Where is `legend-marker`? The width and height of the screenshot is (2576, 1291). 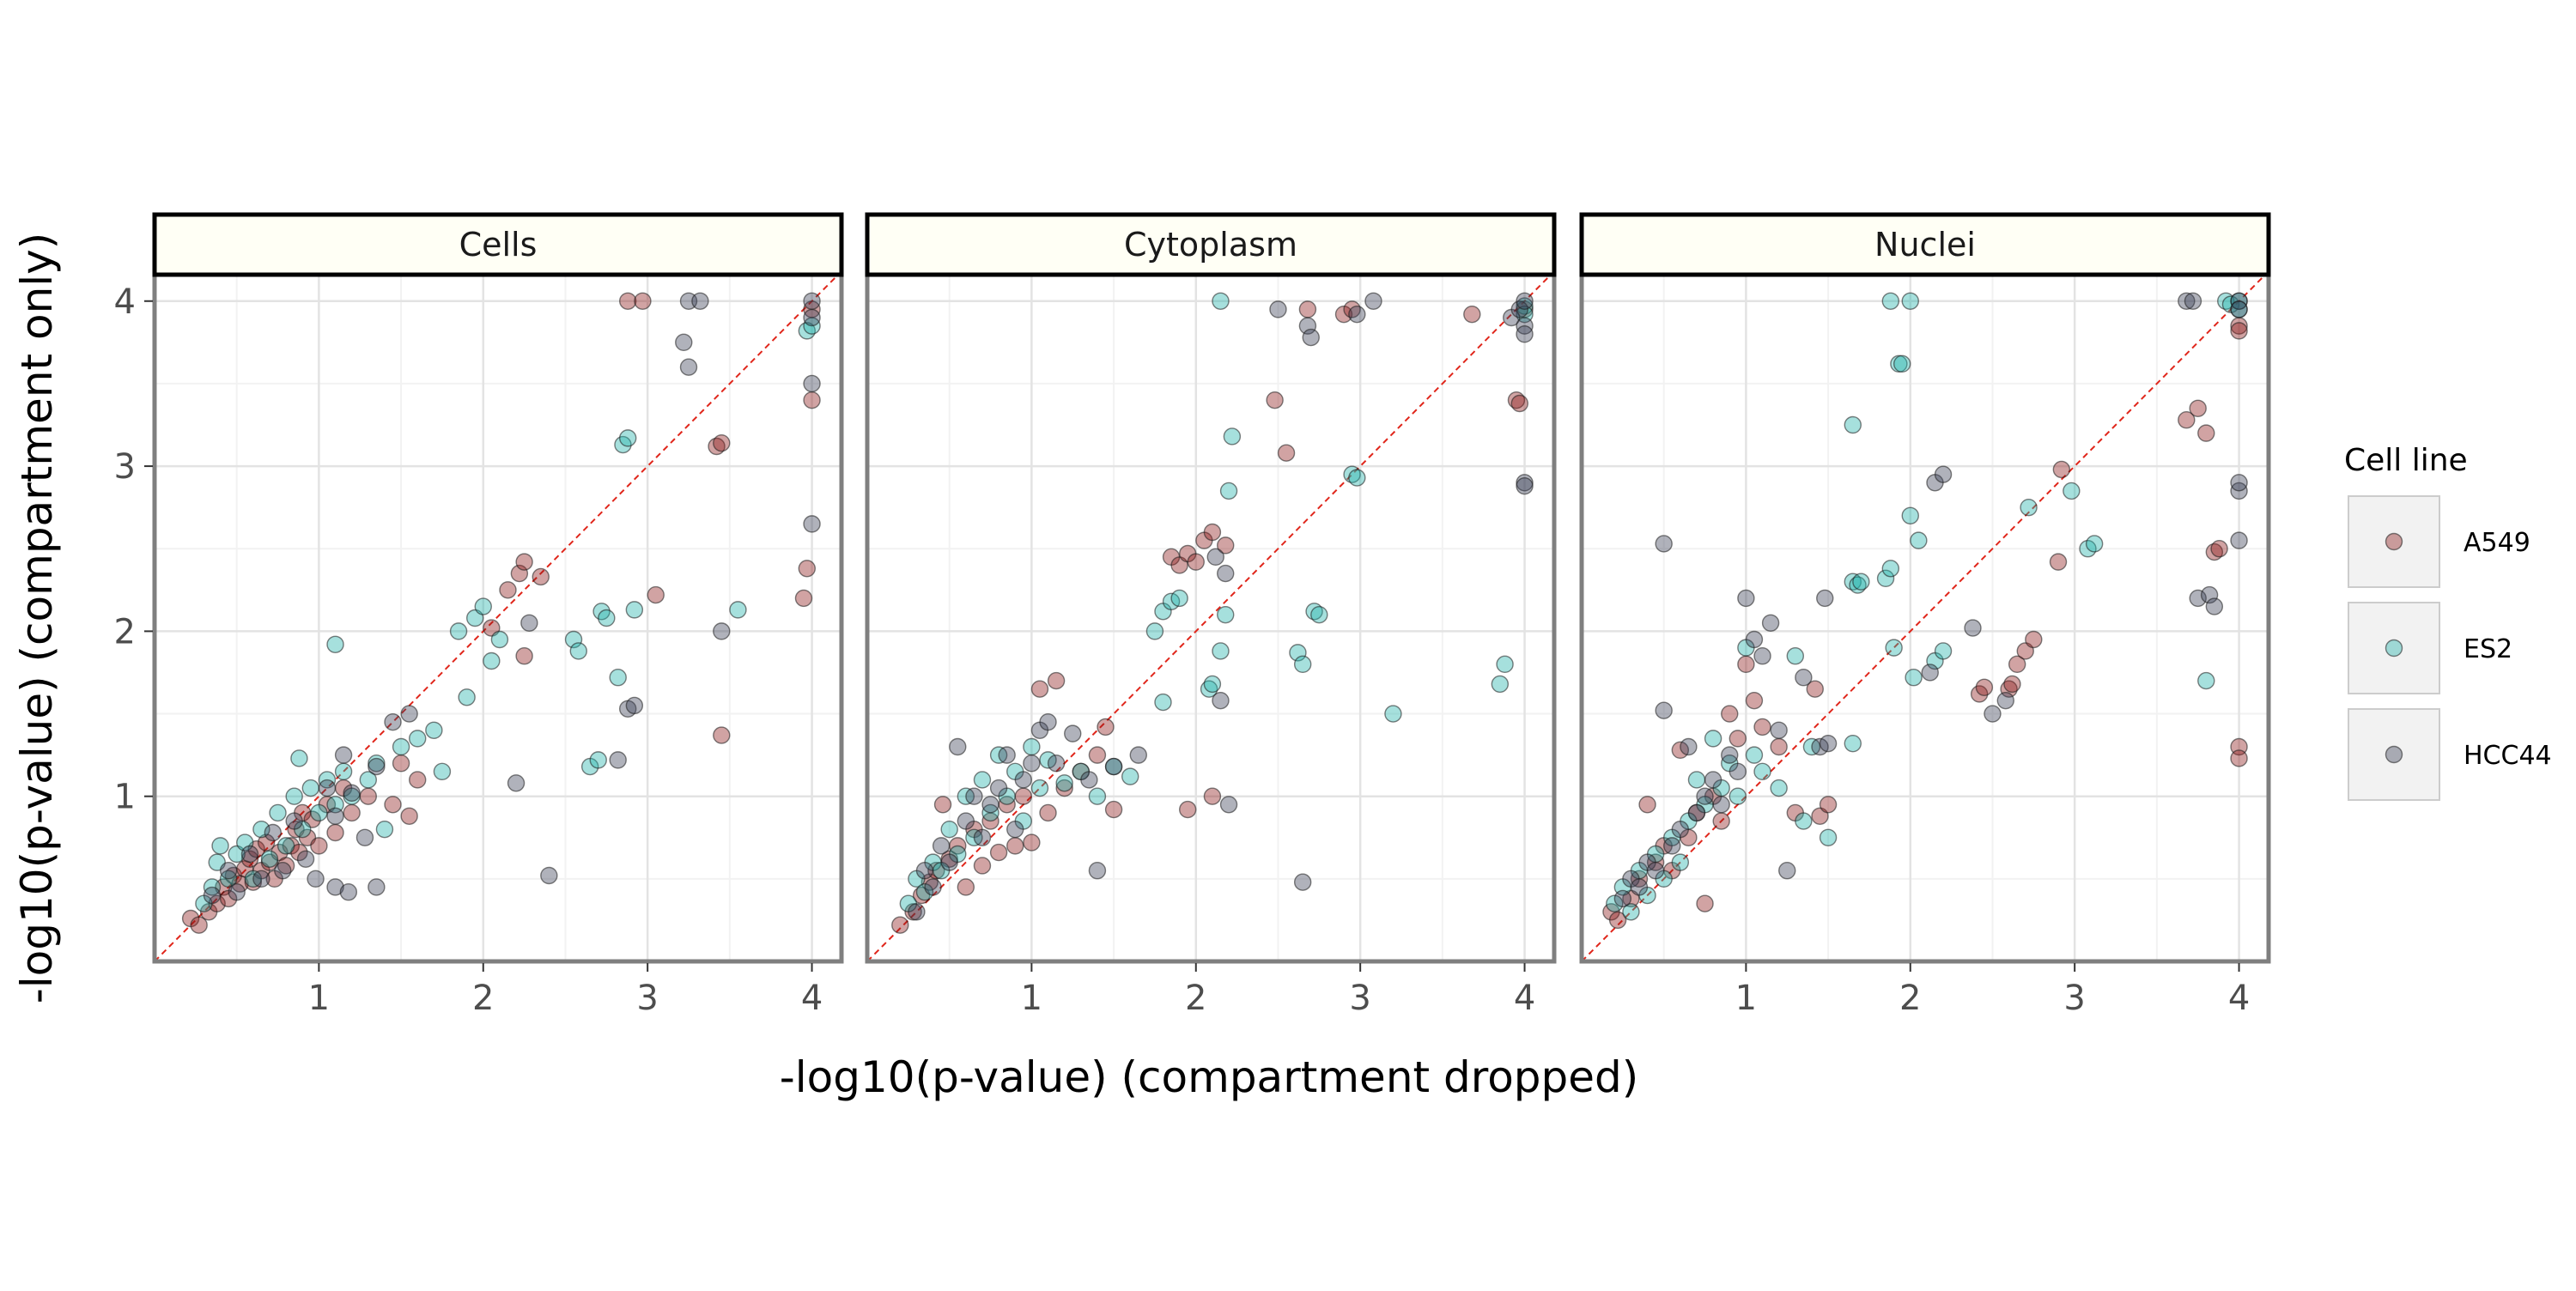 legend-marker is located at coordinates (2394, 649).